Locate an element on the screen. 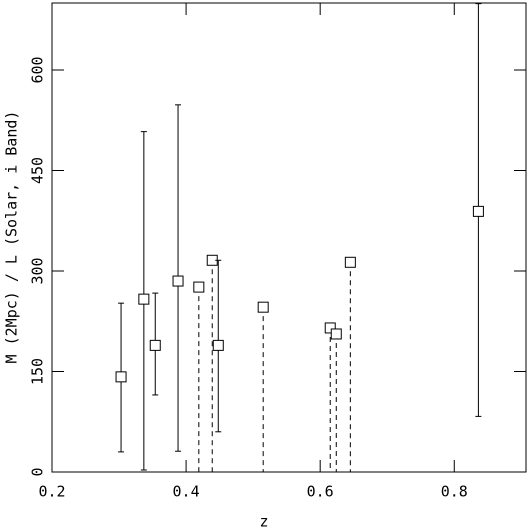 Image resolution: width=528 pixels, height=532 pixels. x-tick-label: 0.6 is located at coordinates (320, 492).